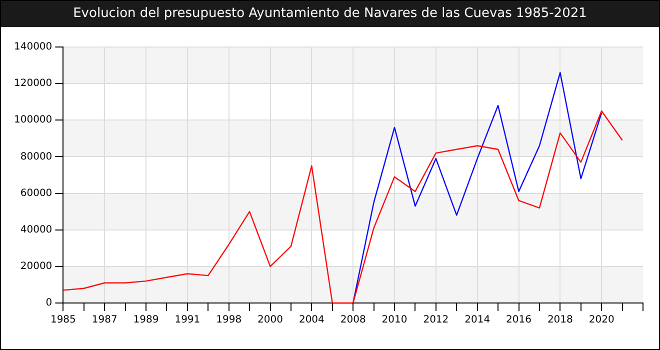 The image size is (660, 350). I want to click on y-tick-label: 140000, so click(33, 47).